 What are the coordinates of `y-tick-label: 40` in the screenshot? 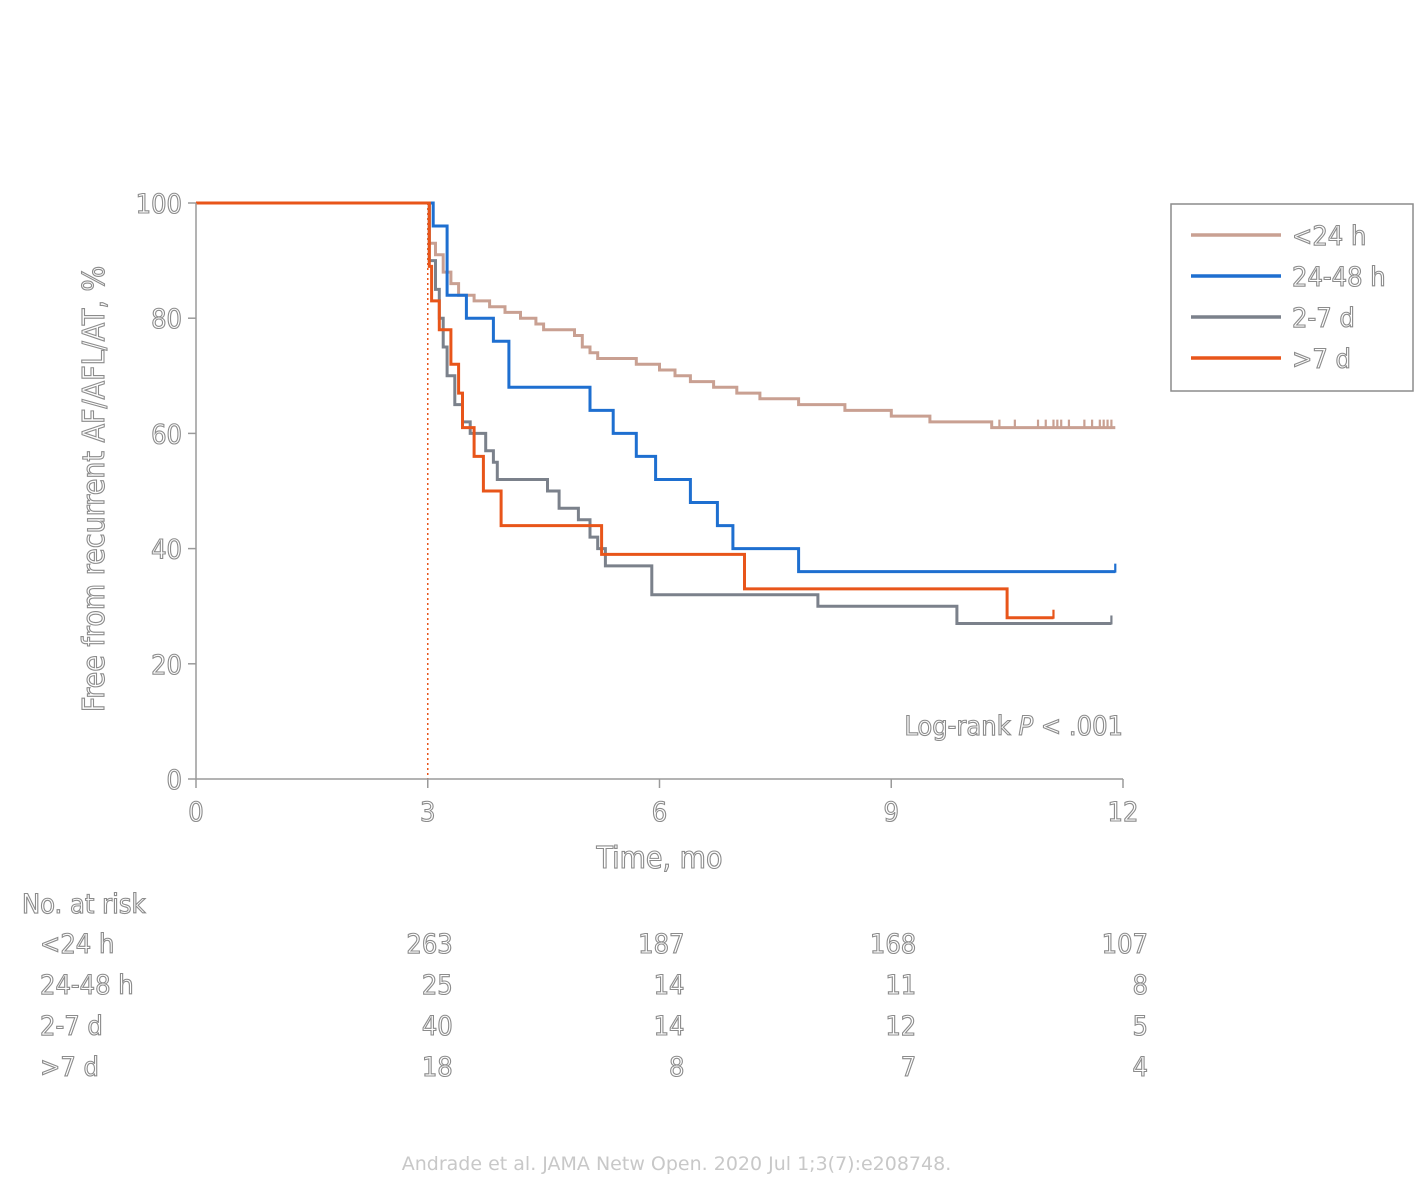 It's located at (166, 550).